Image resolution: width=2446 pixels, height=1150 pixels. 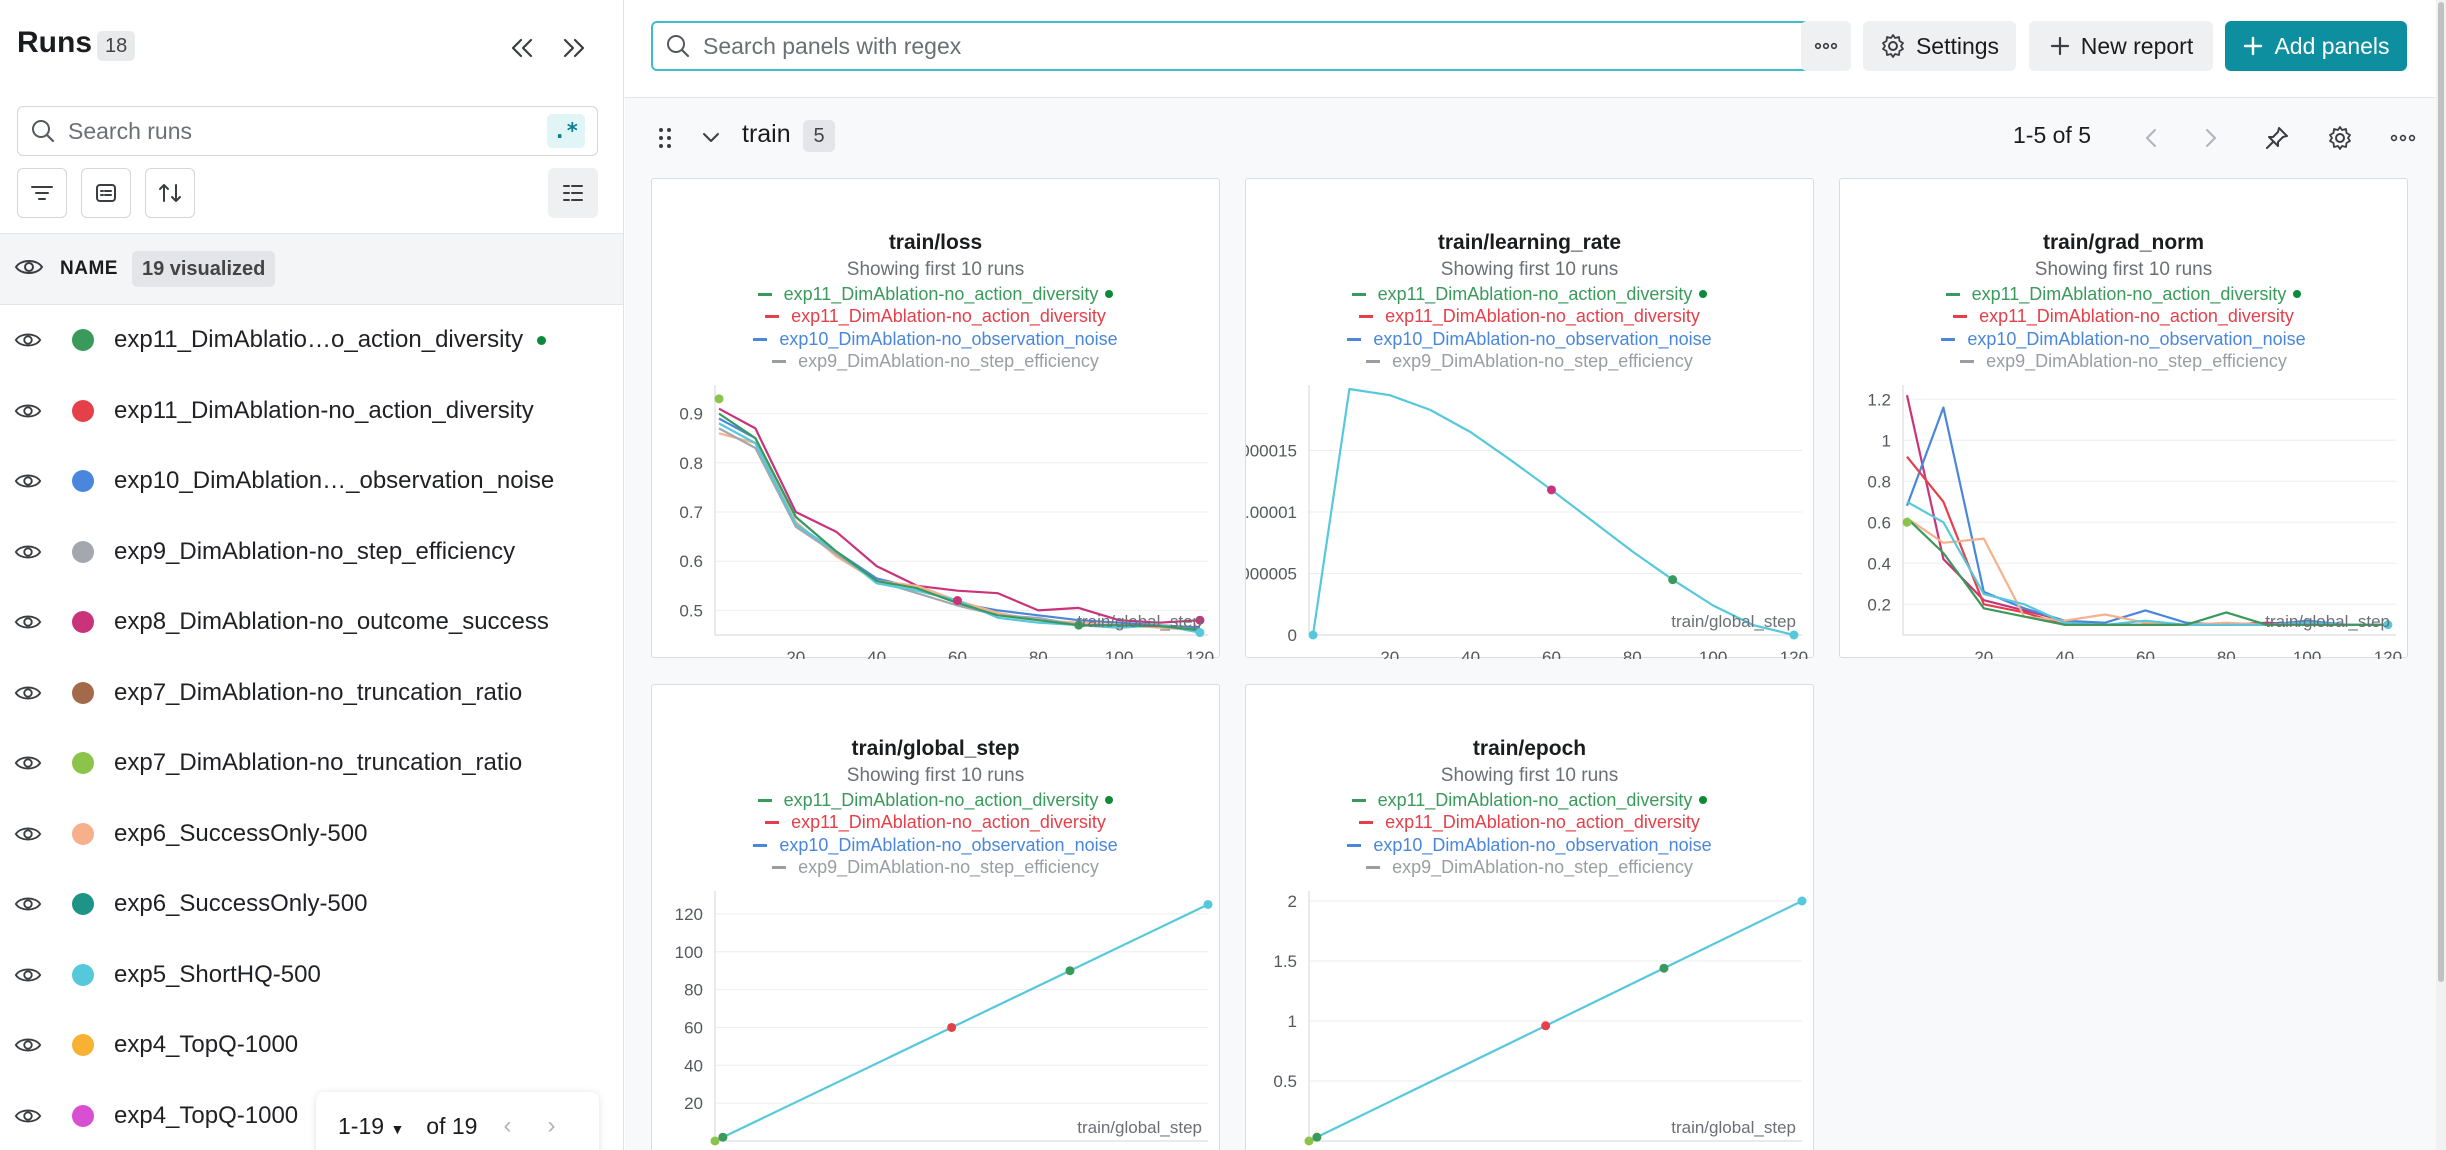 I want to click on section-prev-button, so click(x=2151, y=138).